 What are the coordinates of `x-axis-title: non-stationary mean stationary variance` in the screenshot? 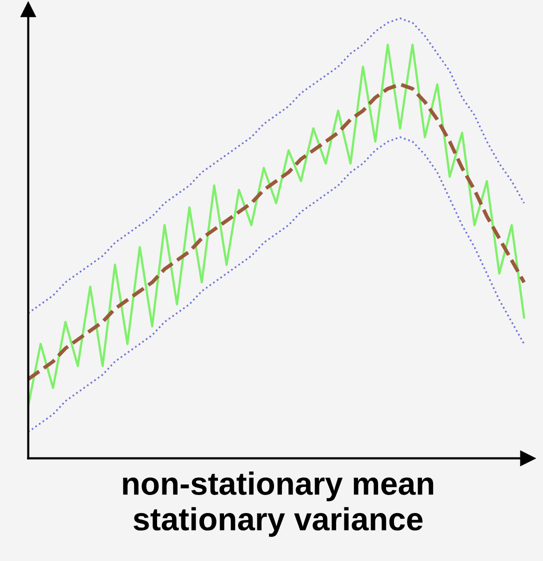 It's located at (278, 504).